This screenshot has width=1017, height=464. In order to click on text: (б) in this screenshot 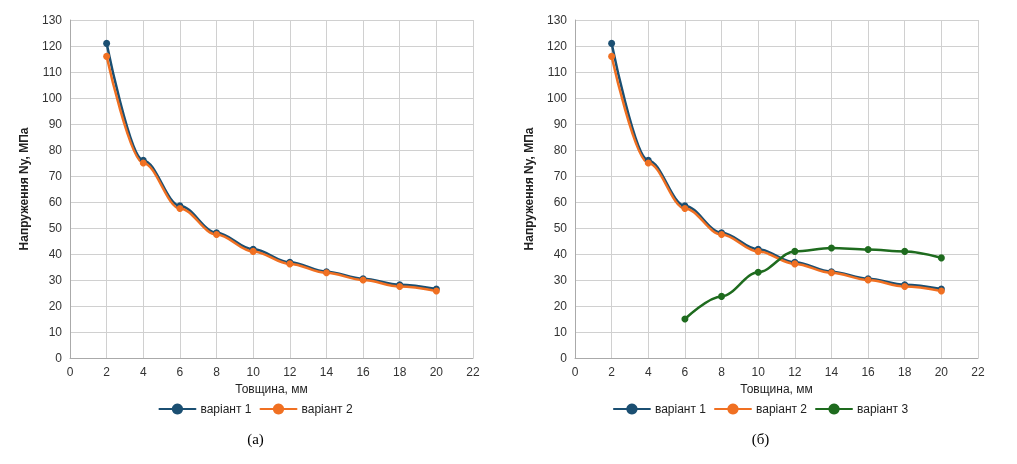, I will do `click(760, 439)`.